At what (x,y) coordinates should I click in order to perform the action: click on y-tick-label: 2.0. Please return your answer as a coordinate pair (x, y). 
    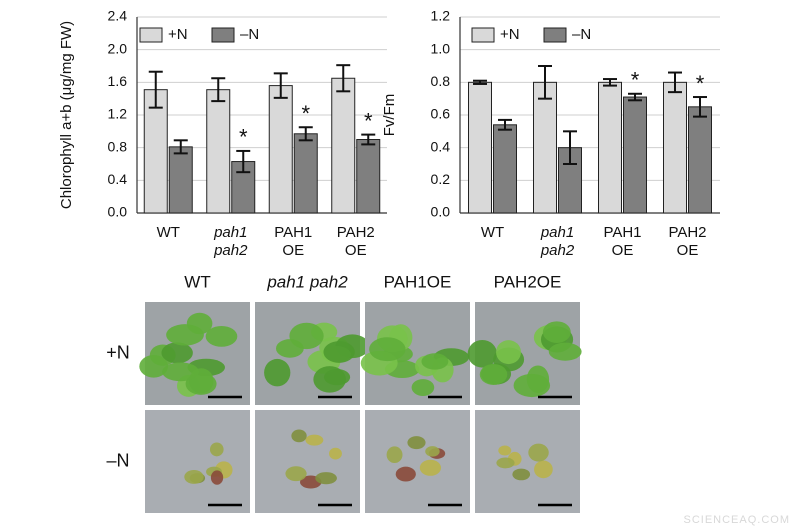
    Looking at the image, I should click on (118, 48).